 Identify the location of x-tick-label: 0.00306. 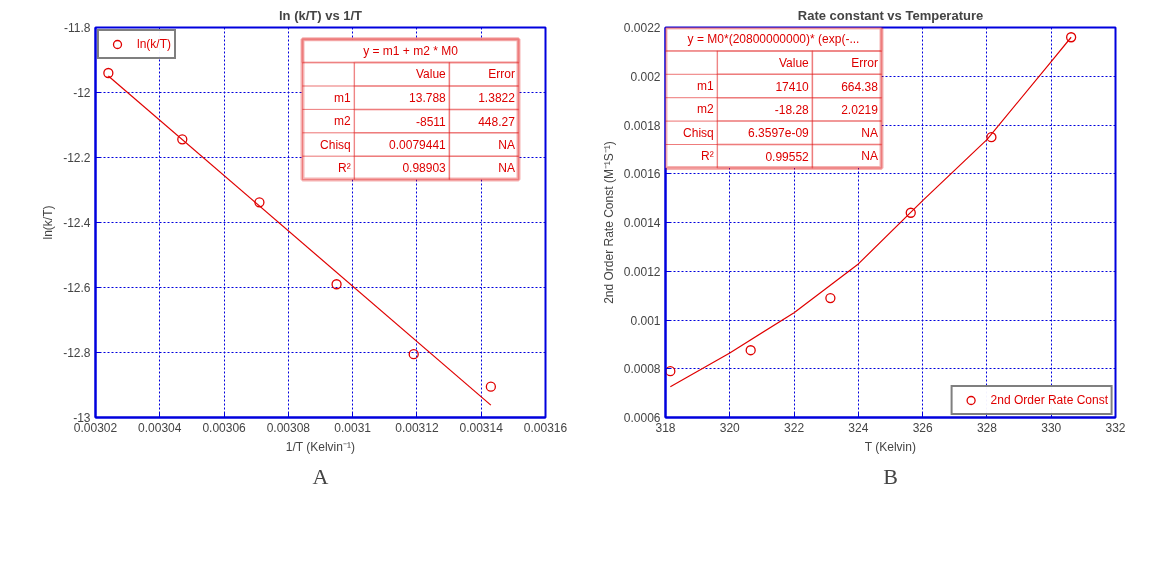
(224, 427).